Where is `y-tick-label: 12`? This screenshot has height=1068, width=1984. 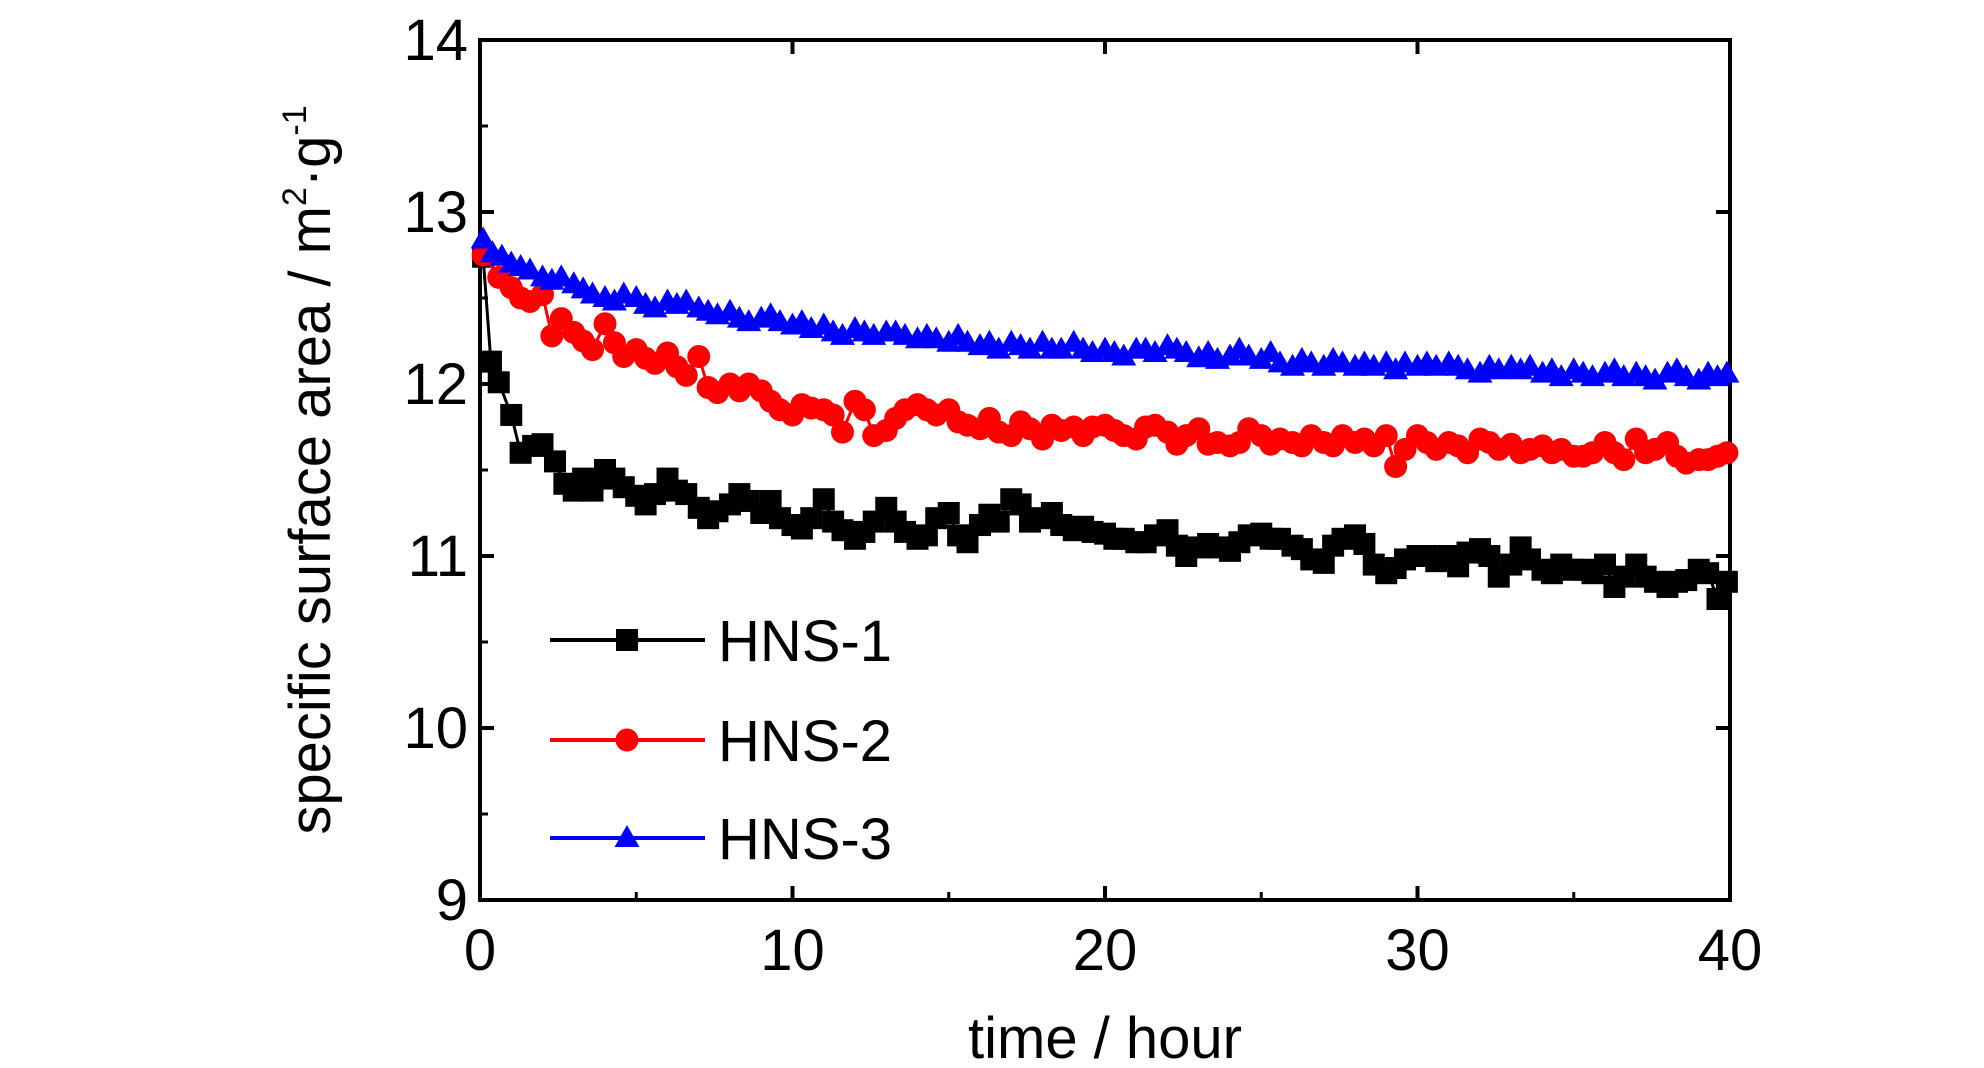 y-tick-label: 12 is located at coordinates (435, 384).